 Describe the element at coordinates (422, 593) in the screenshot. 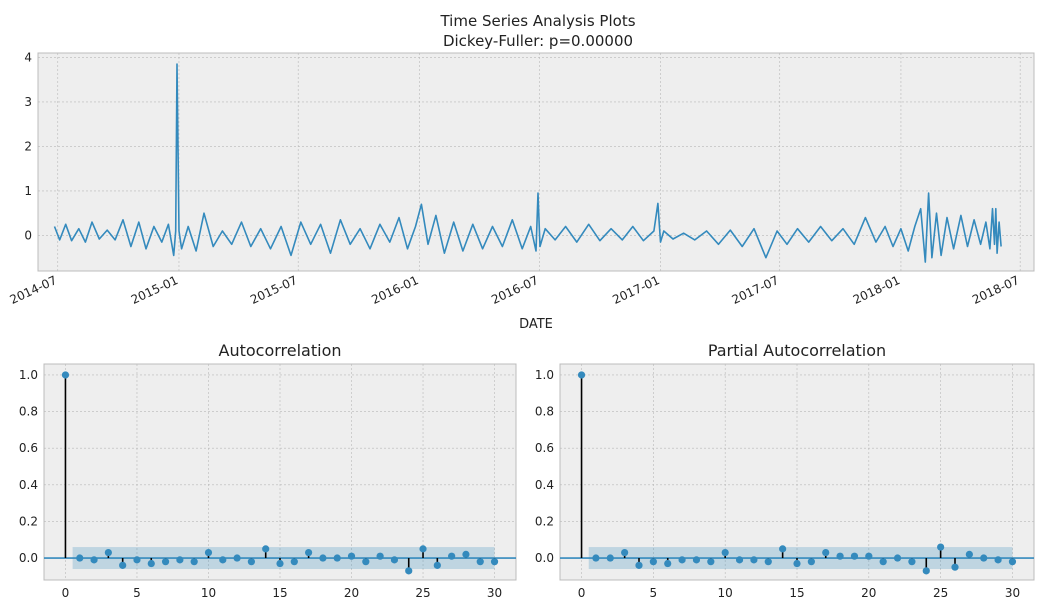

I see `acf-x-tick-label: 25` at that location.